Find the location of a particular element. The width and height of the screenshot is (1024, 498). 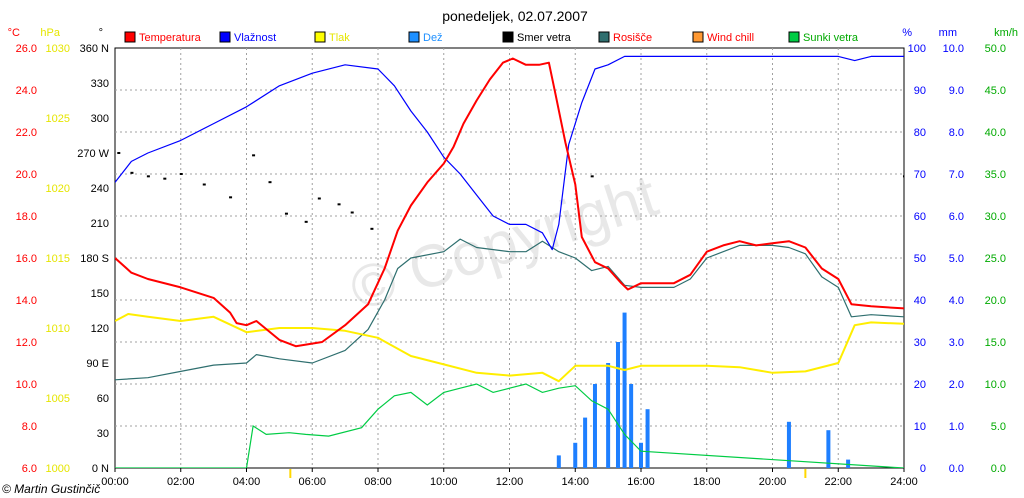

temperature-tick-label: 20.0 is located at coordinates (26, 175).